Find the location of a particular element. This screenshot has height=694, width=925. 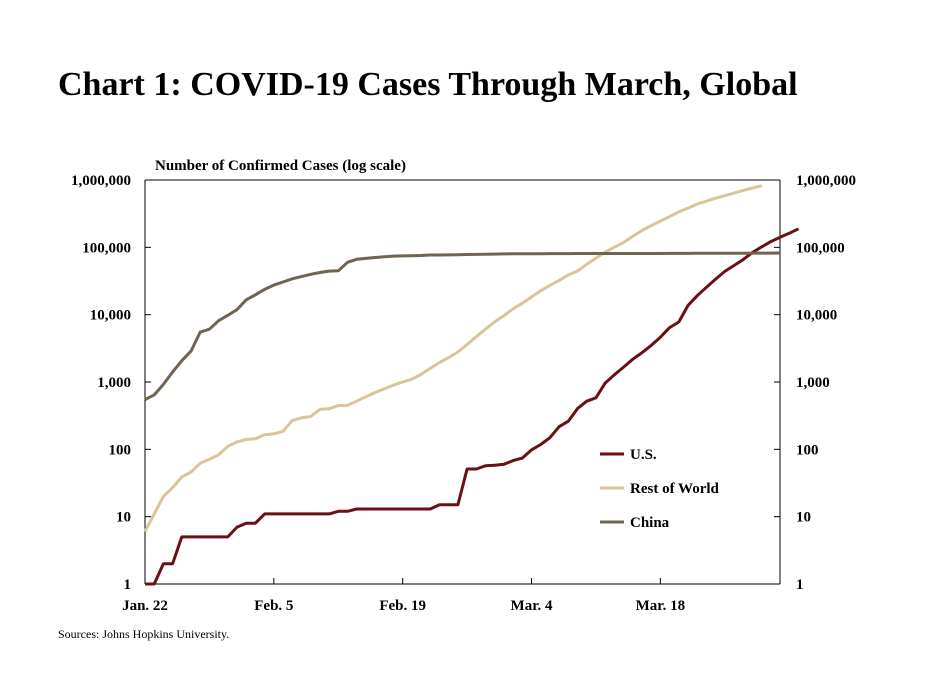

y-tick-label-right: 10,000 is located at coordinates (816, 316).